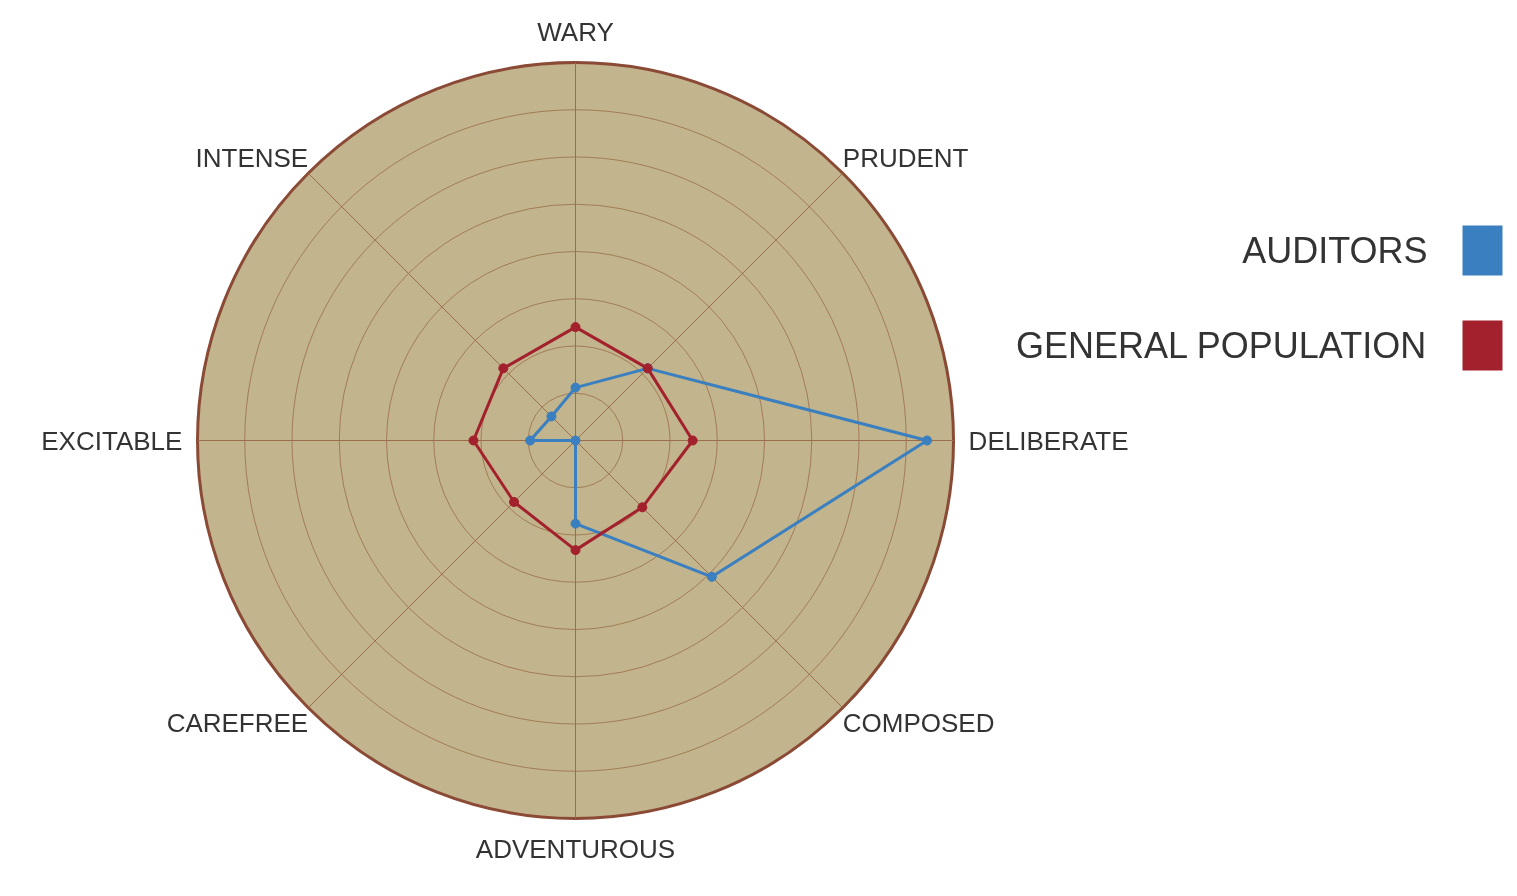  Describe the element at coordinates (252, 158) in the screenshot. I see `spoke-label: INTENSE` at that location.